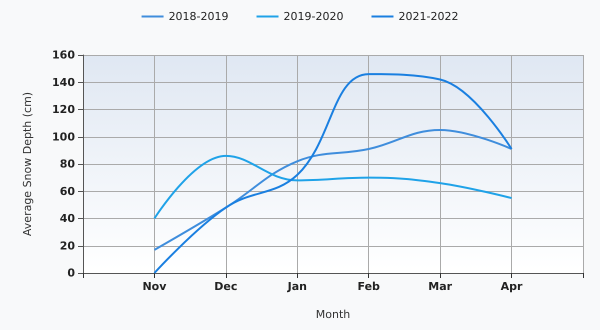  What do you see at coordinates (64, 55) in the screenshot?
I see `y-tick-label: 160` at bounding box center [64, 55].